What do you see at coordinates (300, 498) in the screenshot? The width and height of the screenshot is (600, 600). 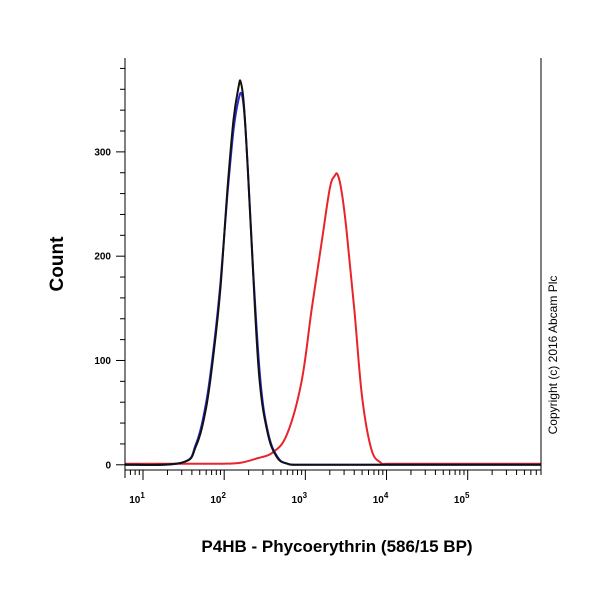 I see `x-tick-label-3: 10³` at bounding box center [300, 498].